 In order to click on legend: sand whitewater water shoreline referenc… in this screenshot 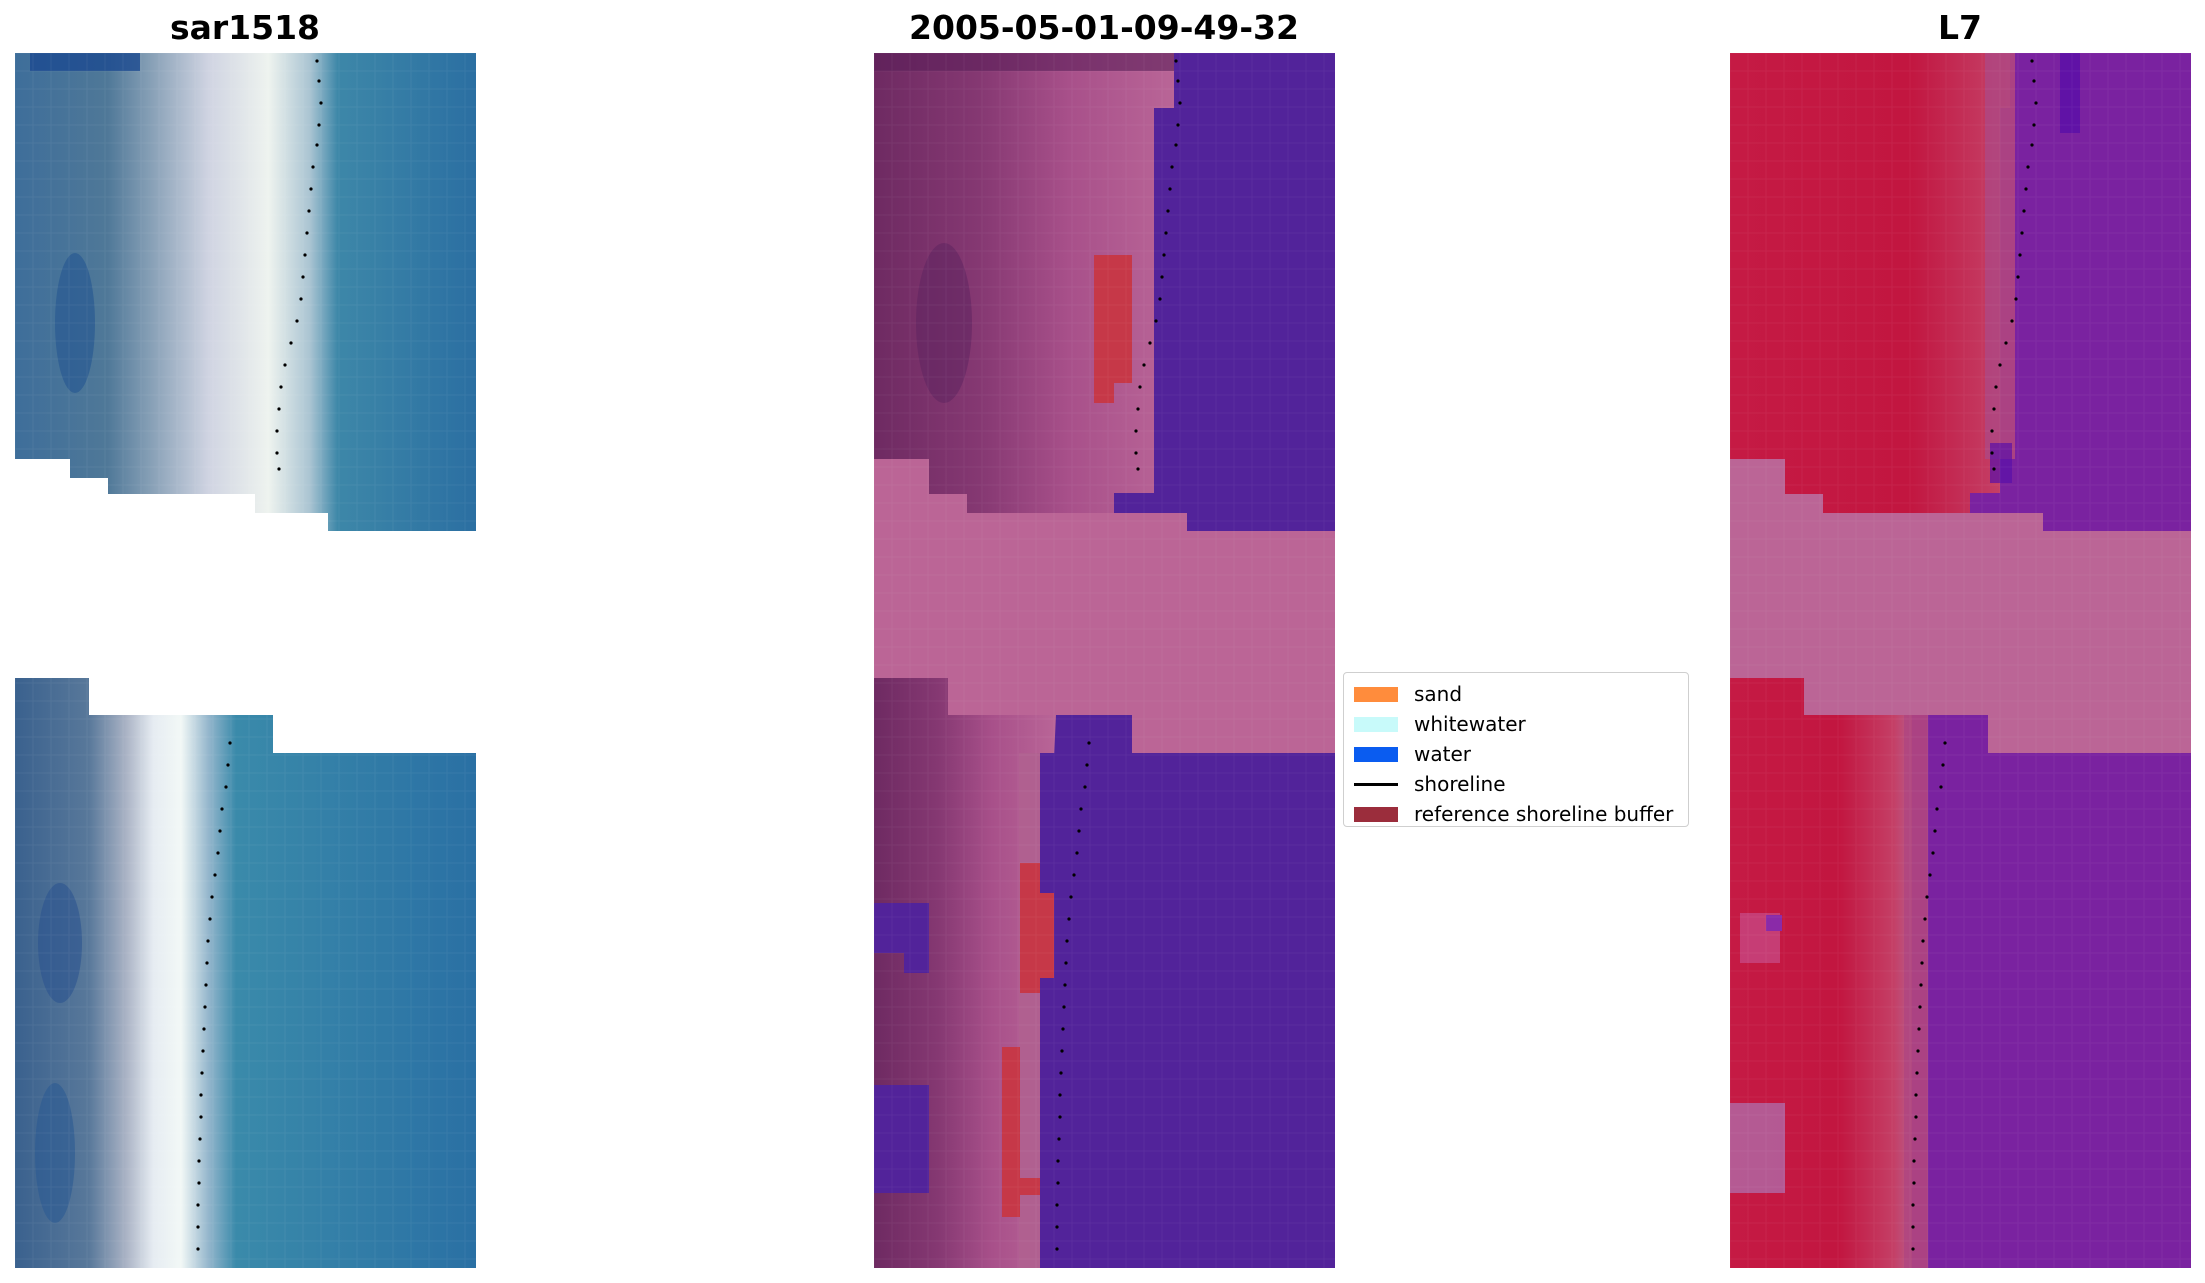, I will do `click(1516, 749)`.